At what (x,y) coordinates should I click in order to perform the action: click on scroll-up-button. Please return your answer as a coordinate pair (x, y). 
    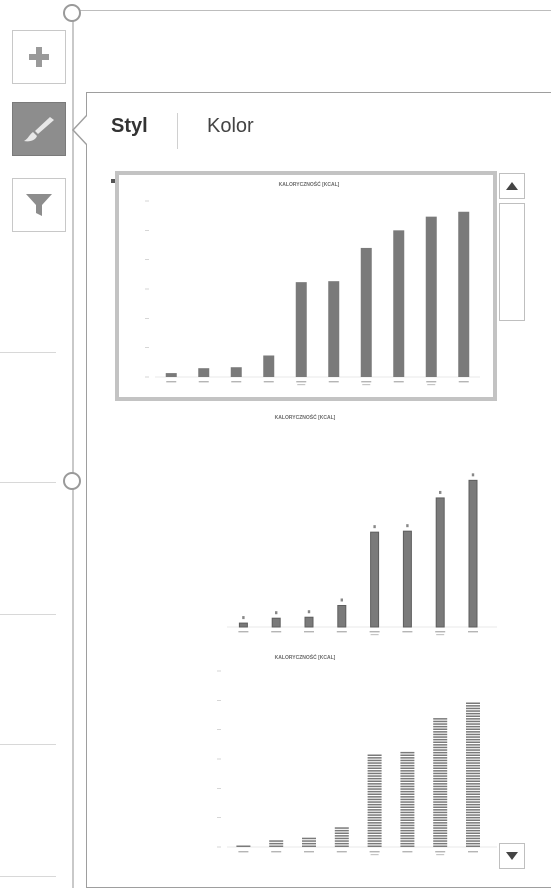
    Looking at the image, I should click on (512, 186).